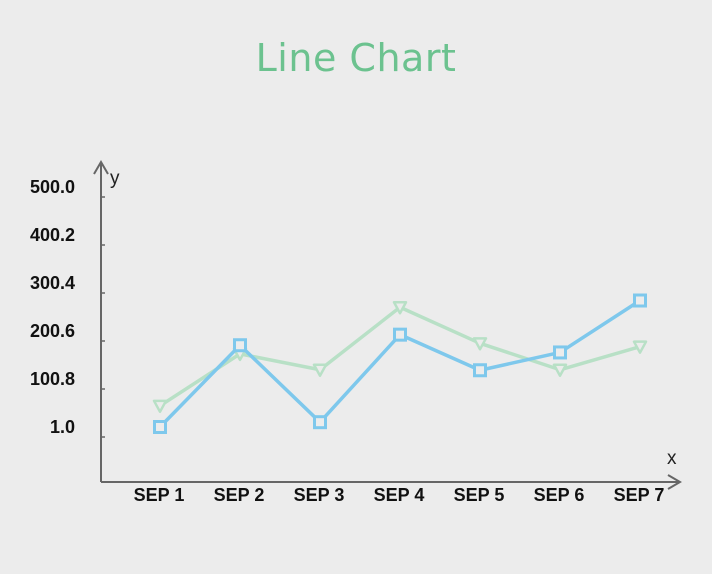 This screenshot has width=712, height=574. Describe the element at coordinates (67, 307) in the screenshot. I see `y-tick-group: 1.0 100.8 200.6 300.4 400.2 500.0` at that location.